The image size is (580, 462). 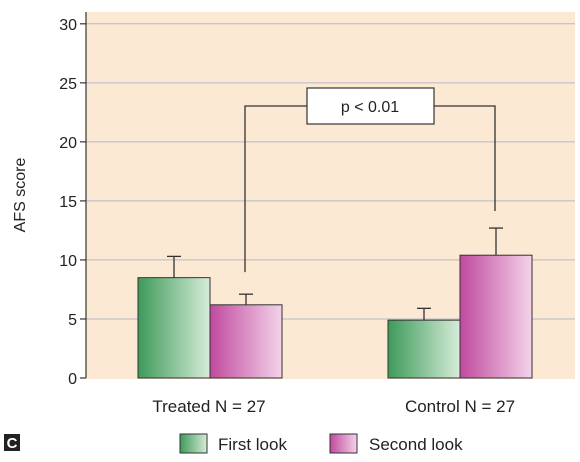 What do you see at coordinates (68, 25) in the screenshot?
I see `y-tick-label: 30` at bounding box center [68, 25].